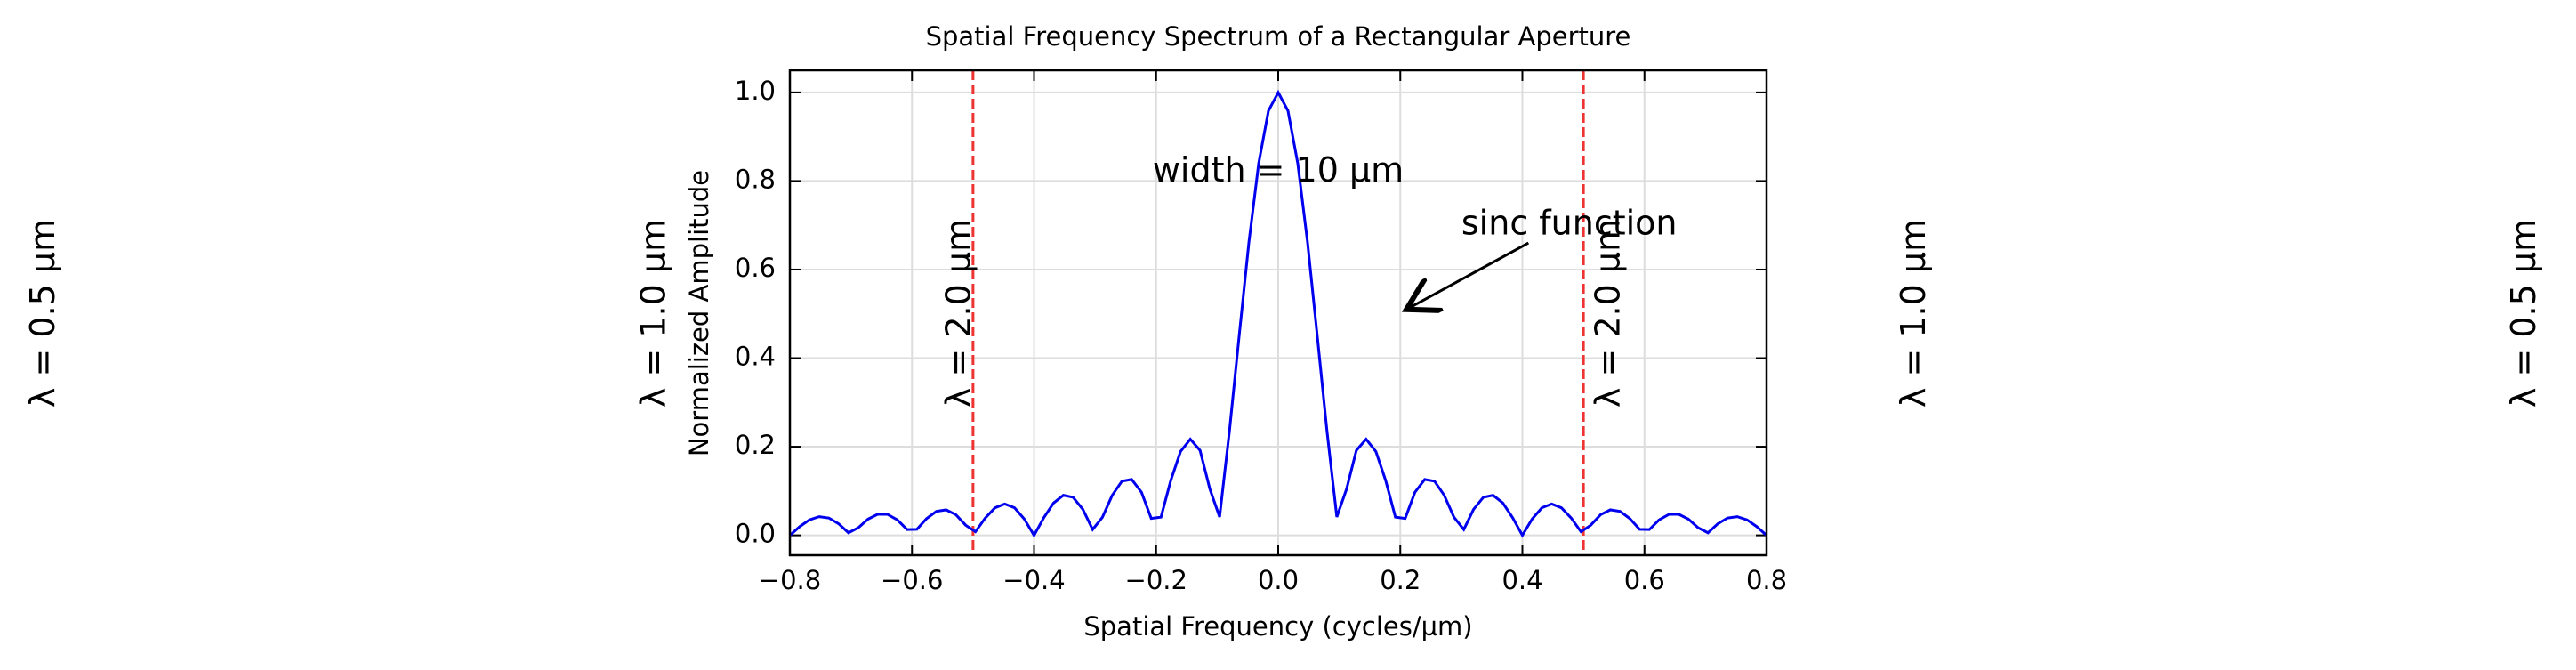  What do you see at coordinates (912, 580) in the screenshot?
I see `x-tick-label: −0.6` at bounding box center [912, 580].